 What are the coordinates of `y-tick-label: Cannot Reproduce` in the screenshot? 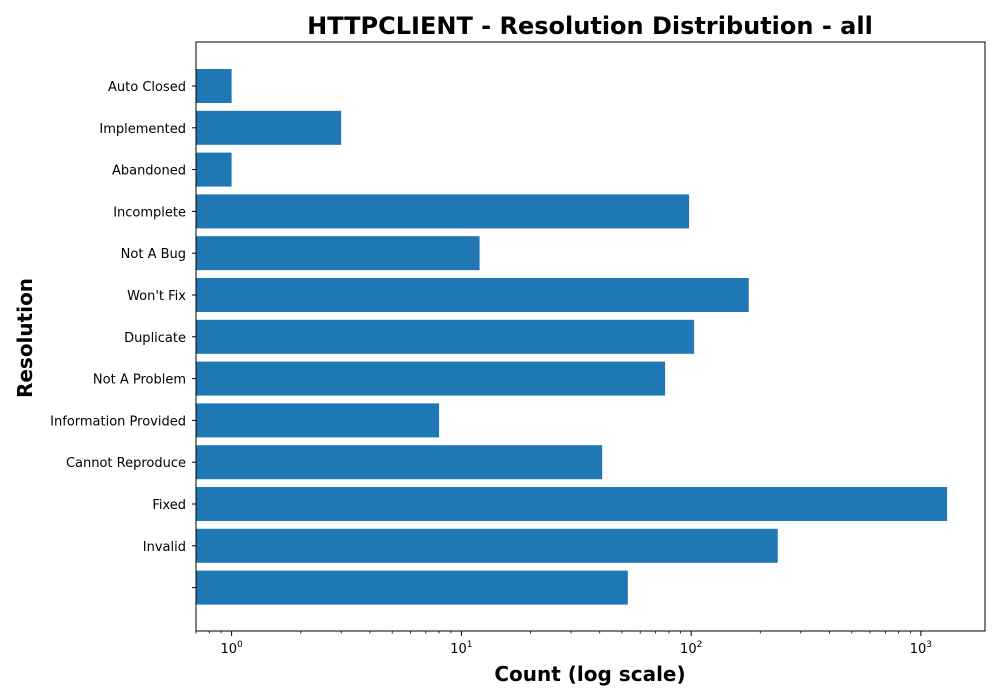 It's located at (126, 463).